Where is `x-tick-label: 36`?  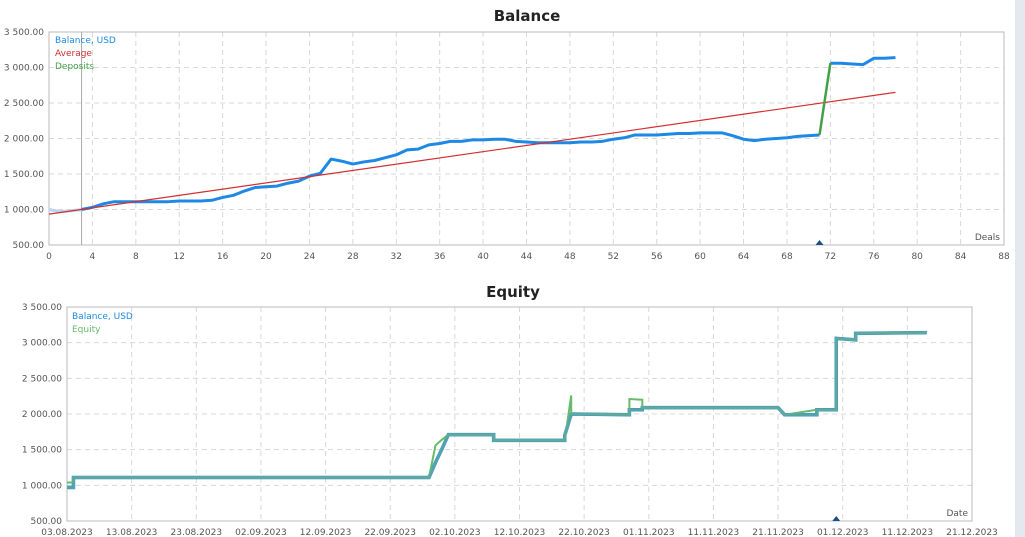
x-tick-label: 36 is located at coordinates (440, 257).